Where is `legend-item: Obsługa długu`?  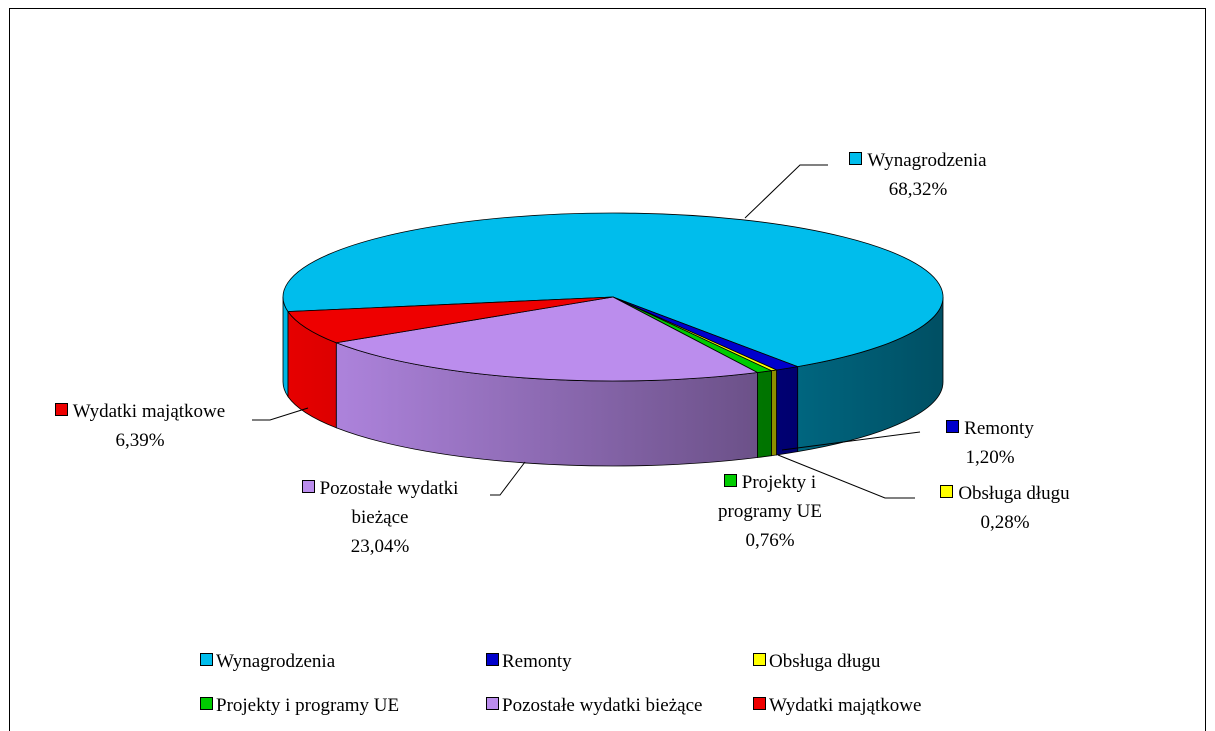 legend-item: Obsługa długu is located at coordinates (816, 662).